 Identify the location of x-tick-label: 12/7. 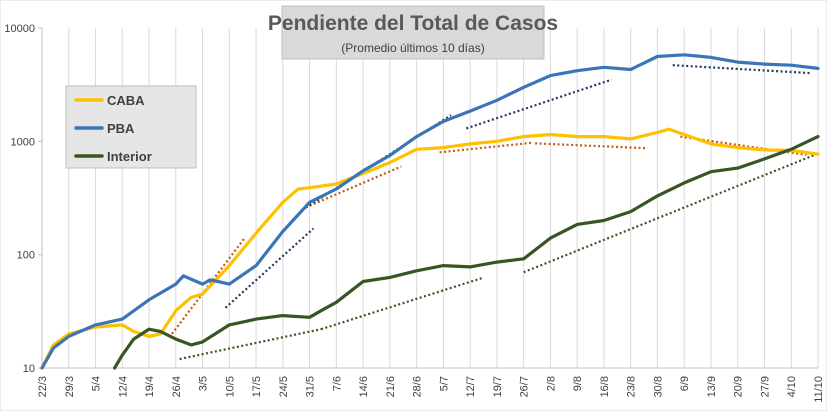
(471, 386).